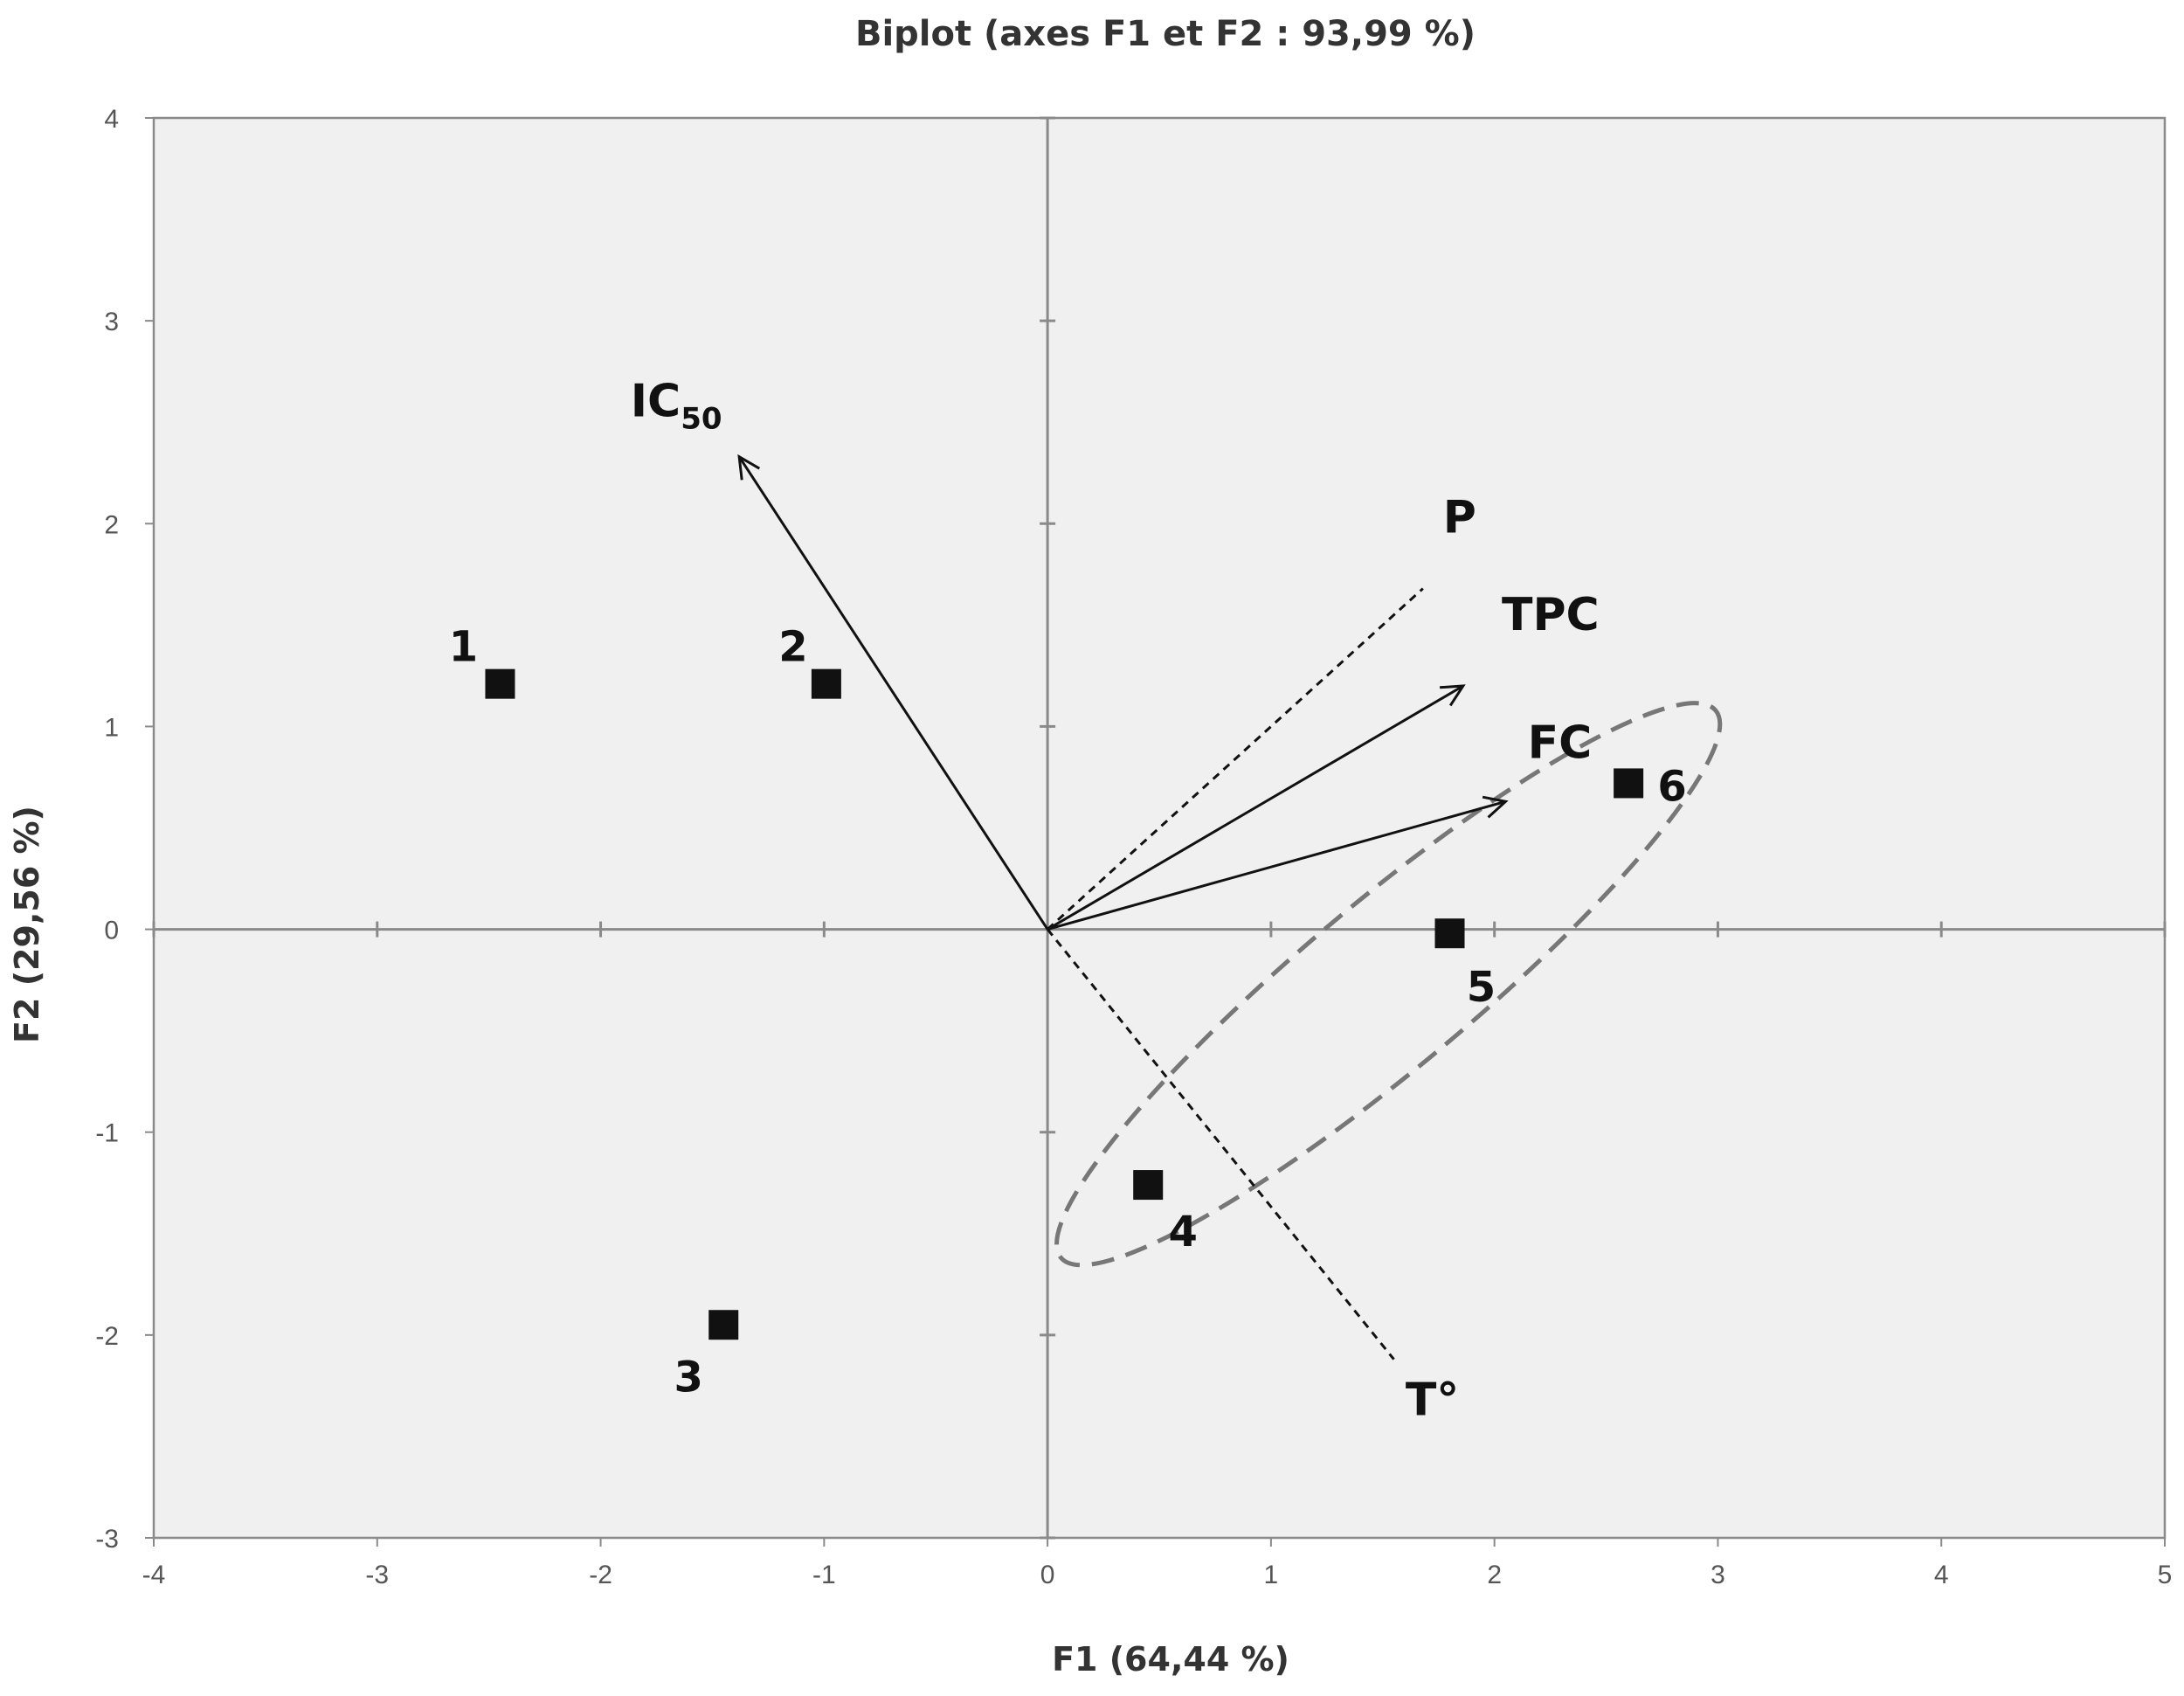  Describe the element at coordinates (27, 924) in the screenshot. I see `y-axis-title: F2 (29,56 %)` at that location.